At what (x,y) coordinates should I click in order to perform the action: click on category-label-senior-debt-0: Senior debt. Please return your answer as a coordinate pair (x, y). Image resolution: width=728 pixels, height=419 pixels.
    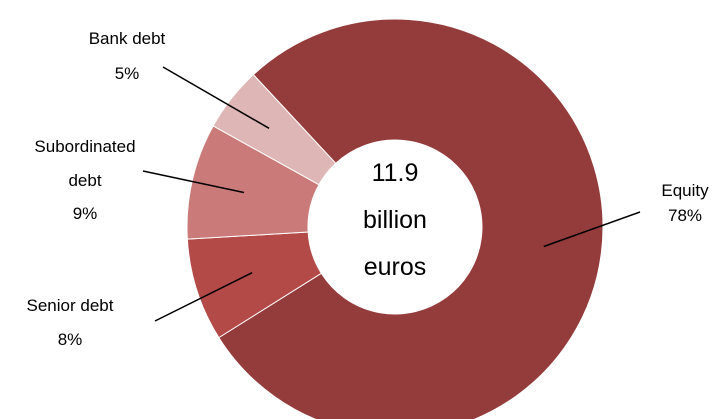
    Looking at the image, I should click on (70, 305).